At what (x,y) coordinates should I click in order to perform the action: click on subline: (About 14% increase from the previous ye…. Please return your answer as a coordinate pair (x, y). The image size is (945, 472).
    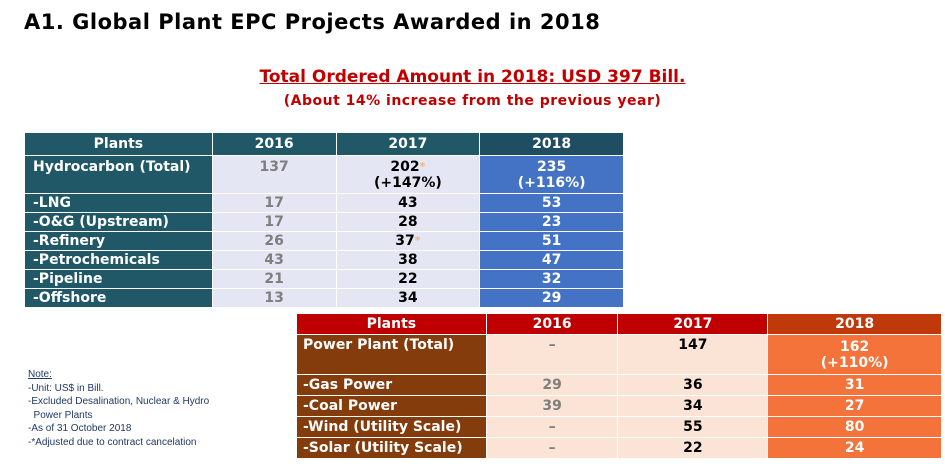
    Looking at the image, I should click on (472, 101).